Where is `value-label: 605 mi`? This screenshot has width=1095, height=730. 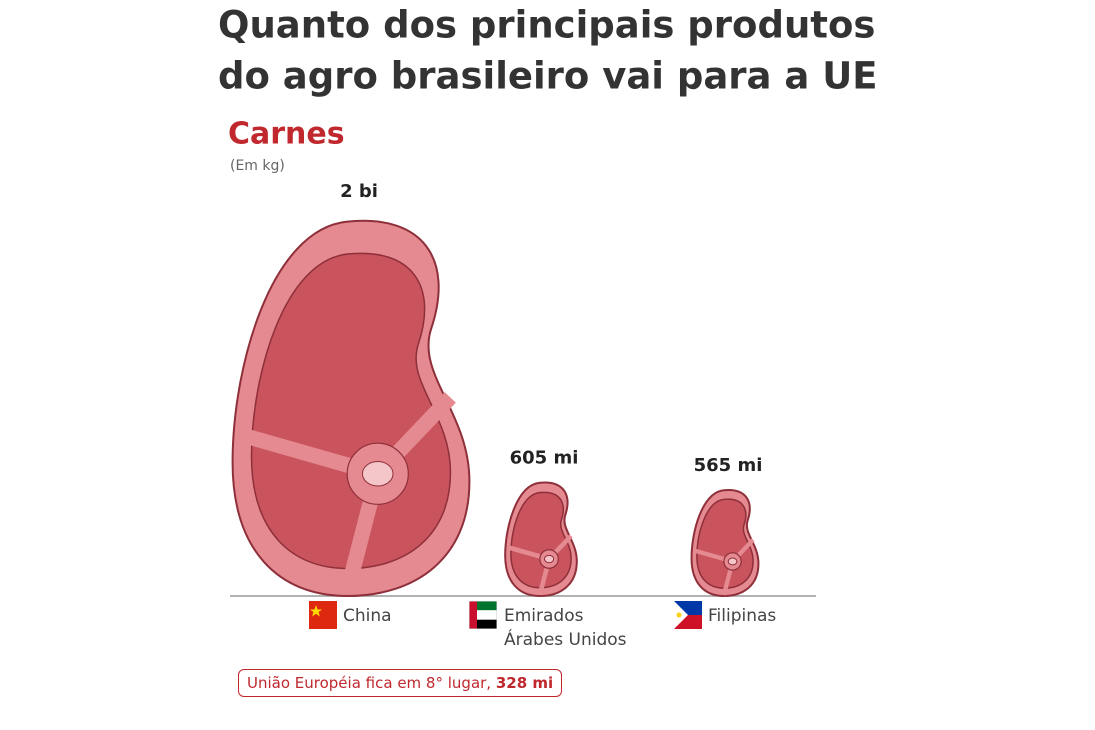
value-label: 605 mi is located at coordinates (544, 457).